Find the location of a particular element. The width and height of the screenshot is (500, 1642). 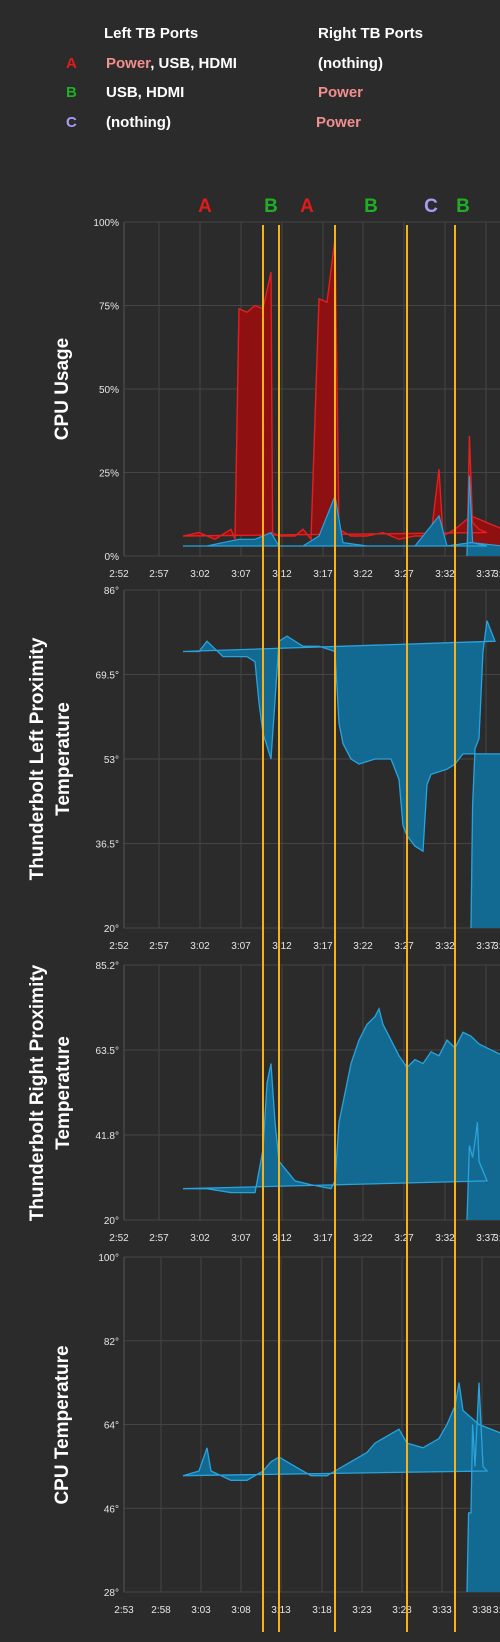

legend-a-left-power: Power is located at coordinates (128, 63).